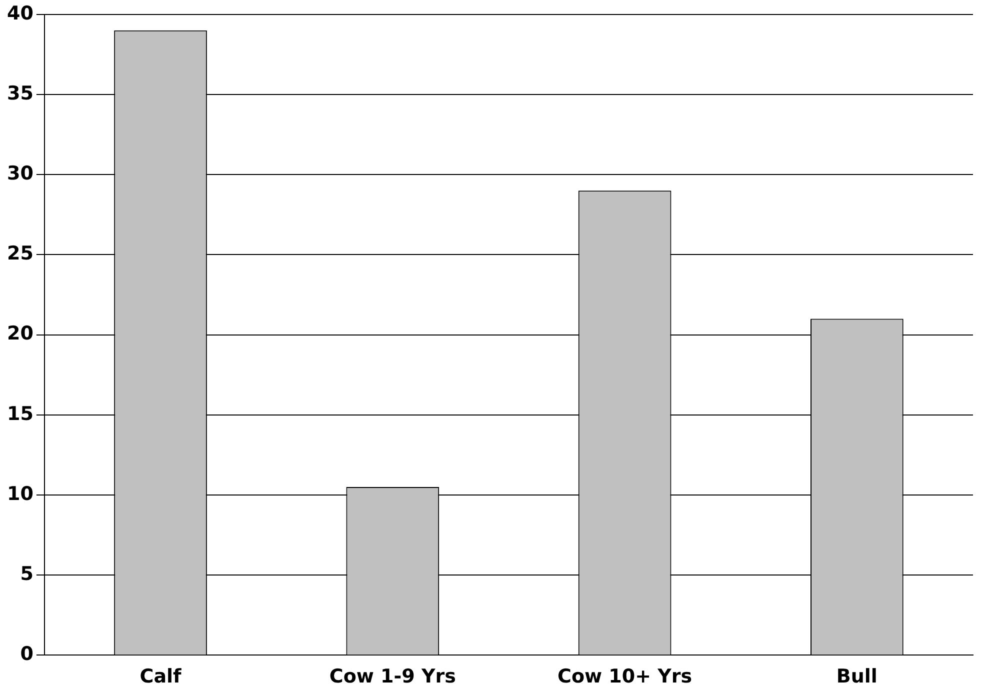 The height and width of the screenshot is (696, 985). I want to click on x-tick-label: Cow 10+ Yrs, so click(625, 677).